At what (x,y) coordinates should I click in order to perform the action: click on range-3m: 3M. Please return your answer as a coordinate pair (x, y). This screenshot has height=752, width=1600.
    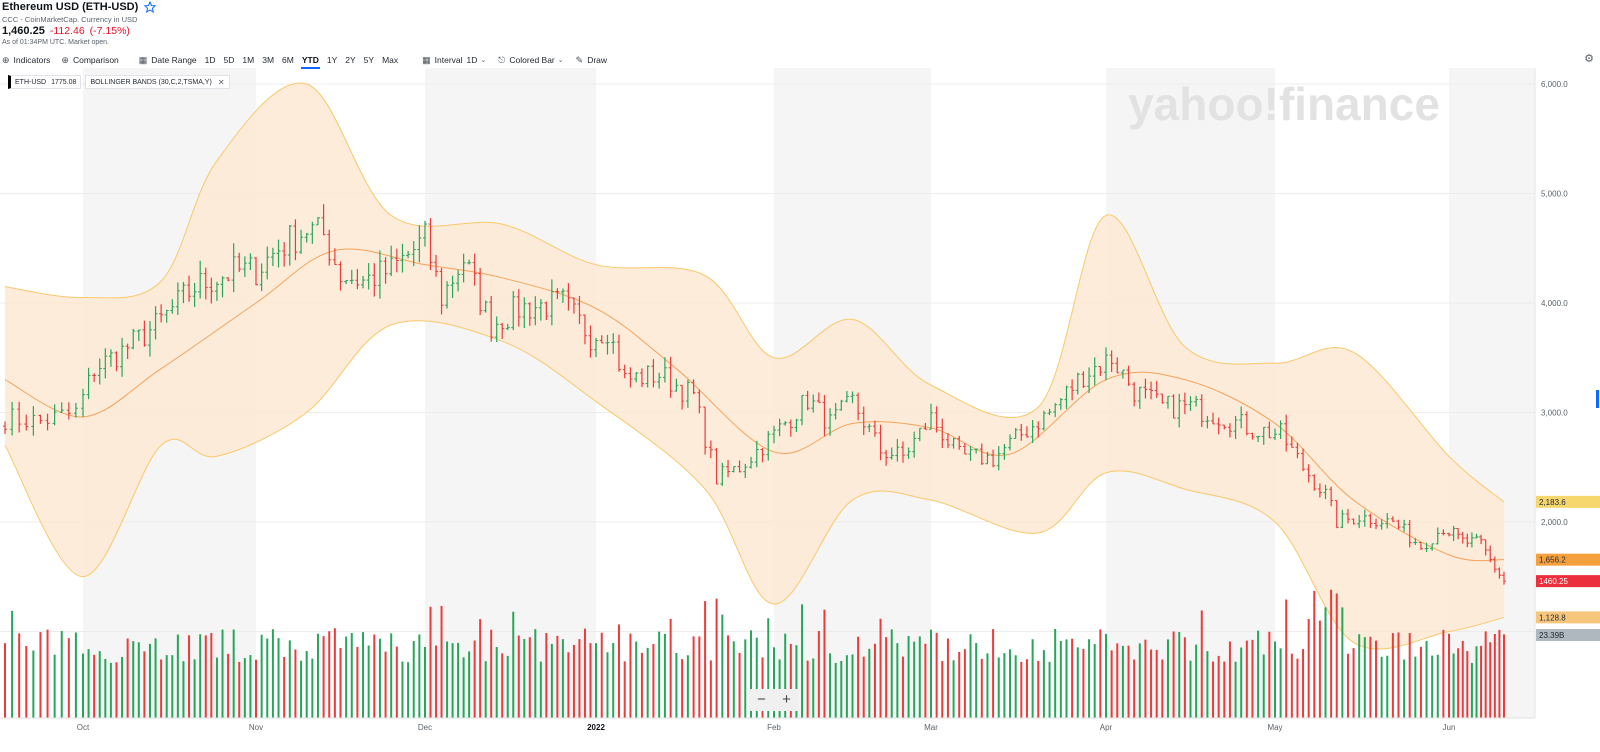
    Looking at the image, I should click on (268, 60).